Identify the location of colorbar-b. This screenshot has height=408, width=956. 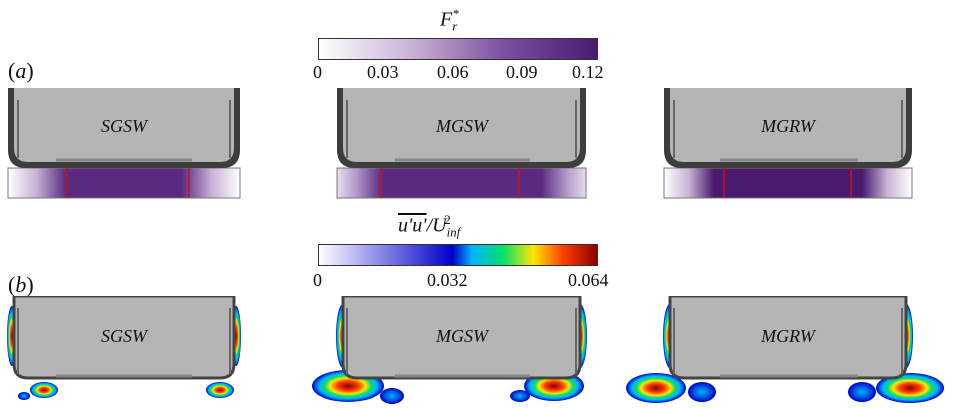
(458, 255).